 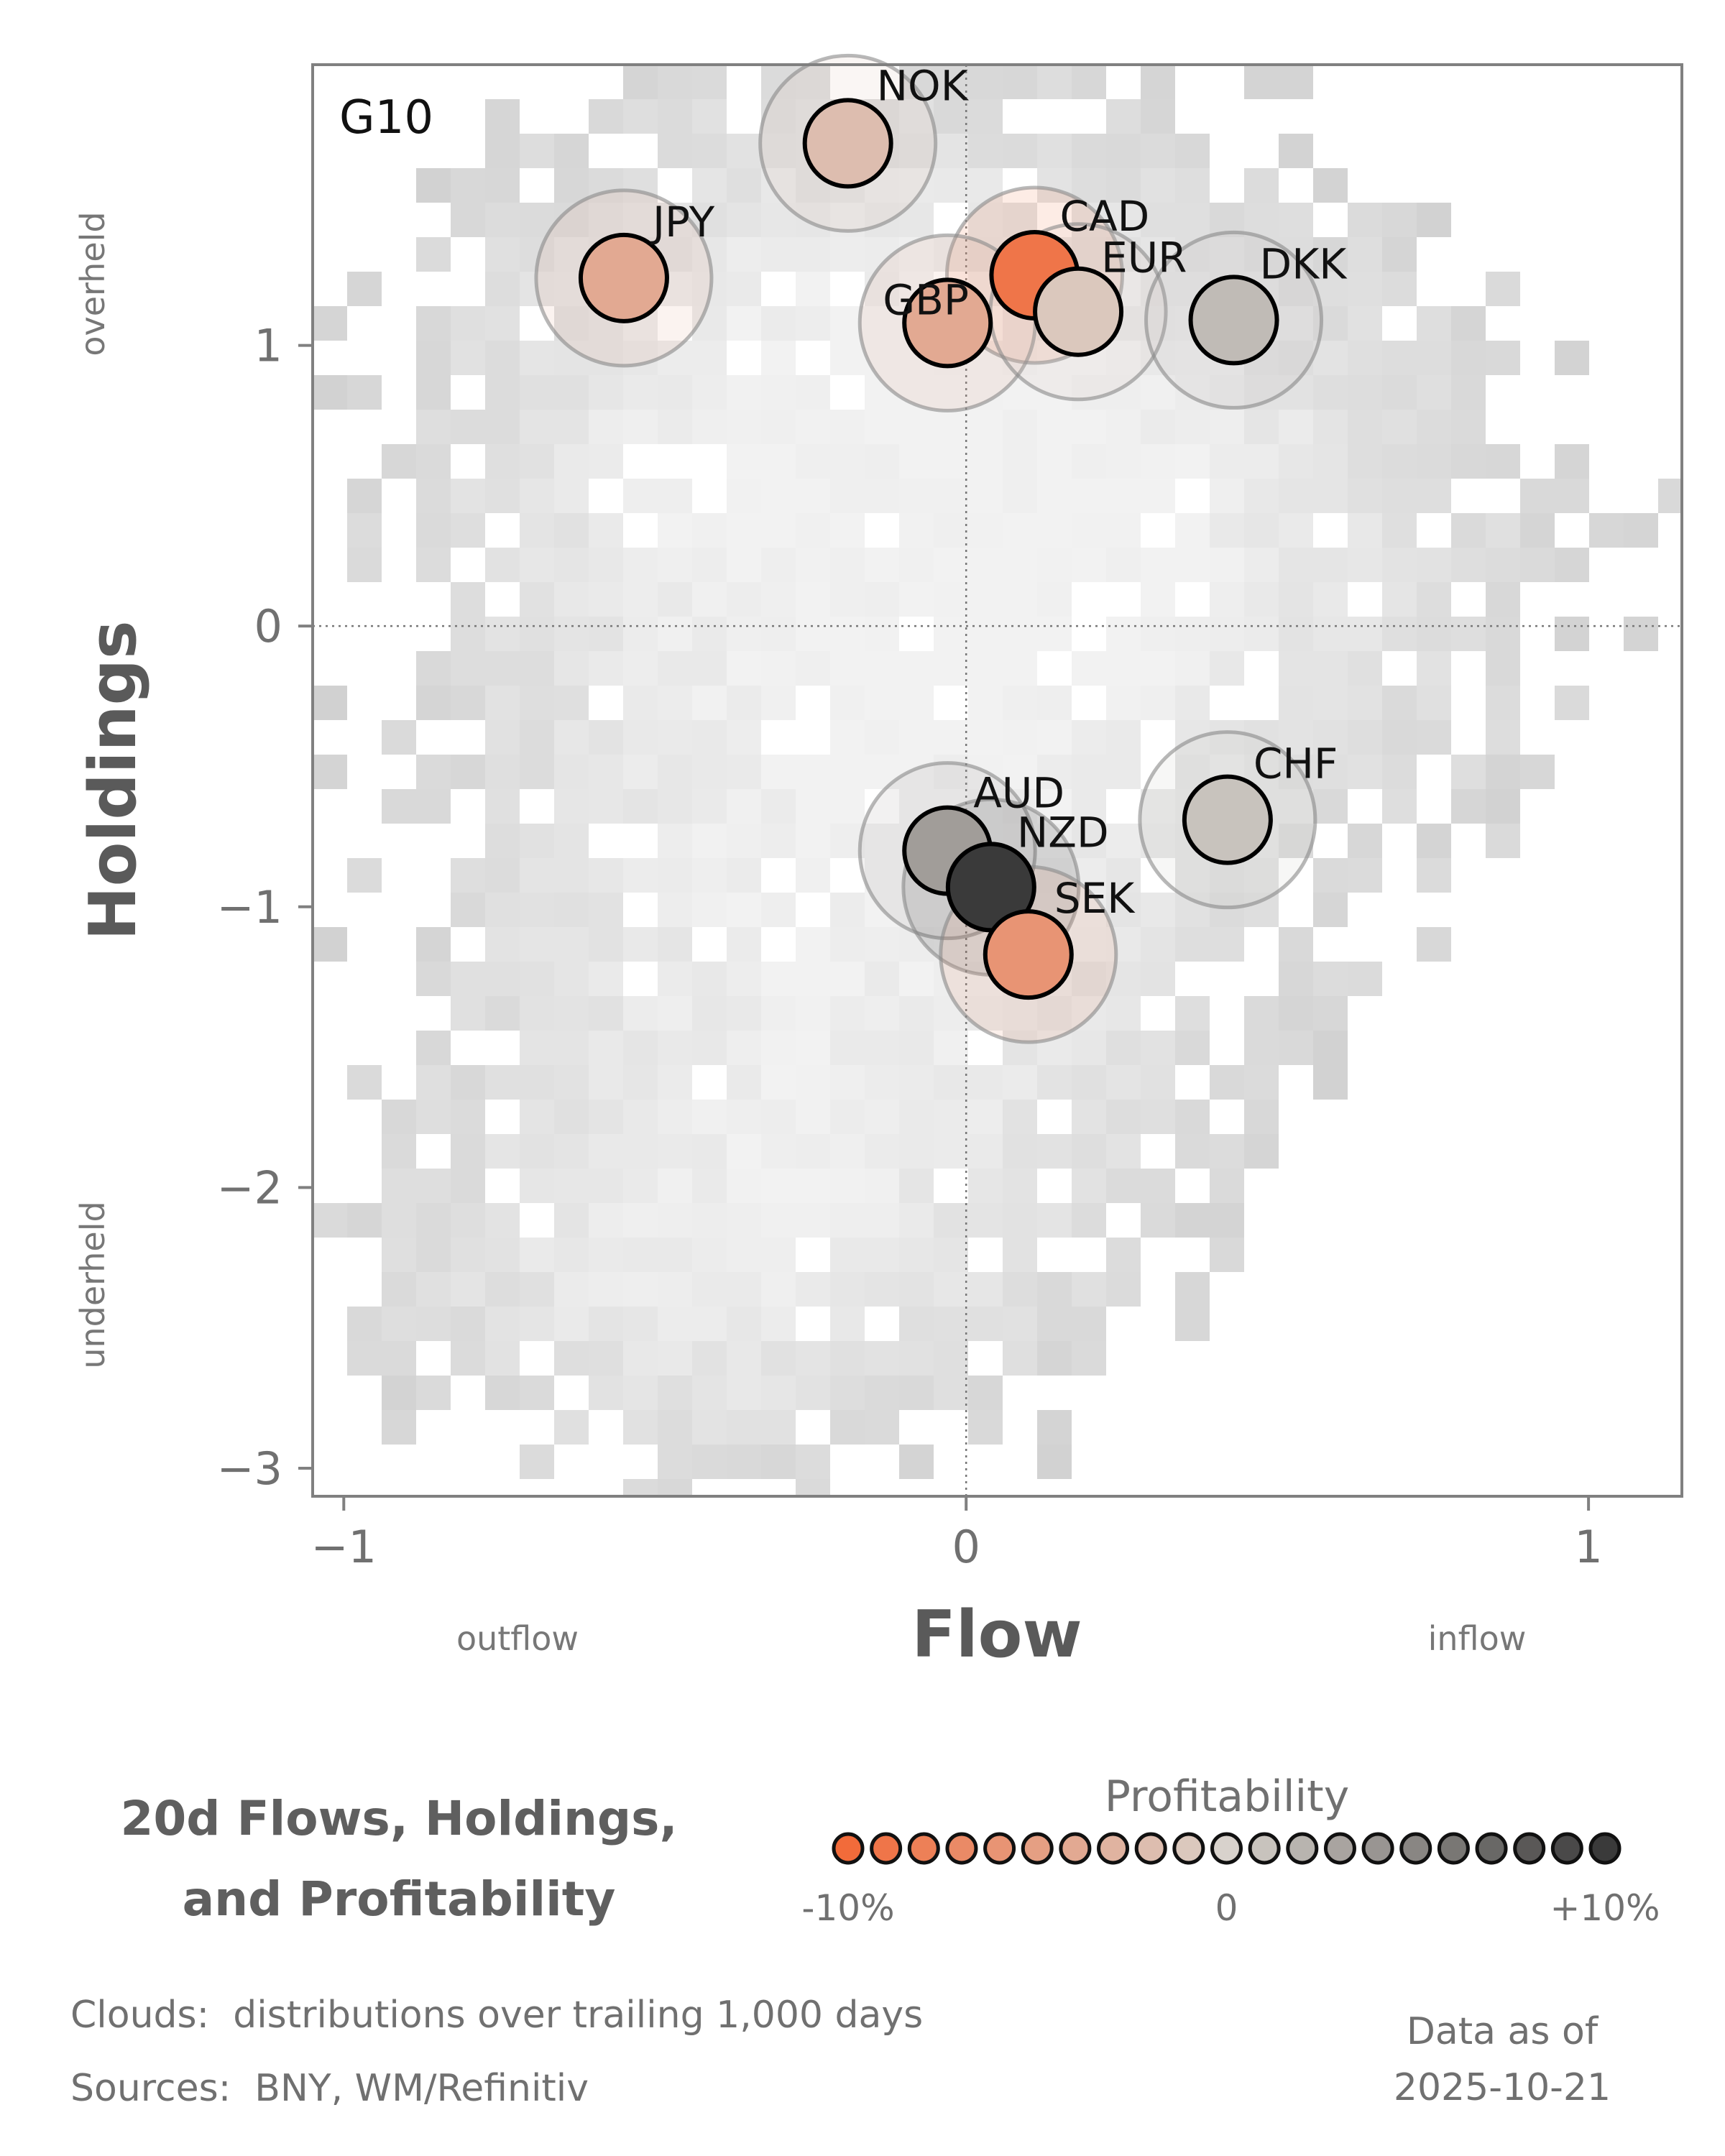 What do you see at coordinates (847, 143) in the screenshot?
I see `point-nok` at bounding box center [847, 143].